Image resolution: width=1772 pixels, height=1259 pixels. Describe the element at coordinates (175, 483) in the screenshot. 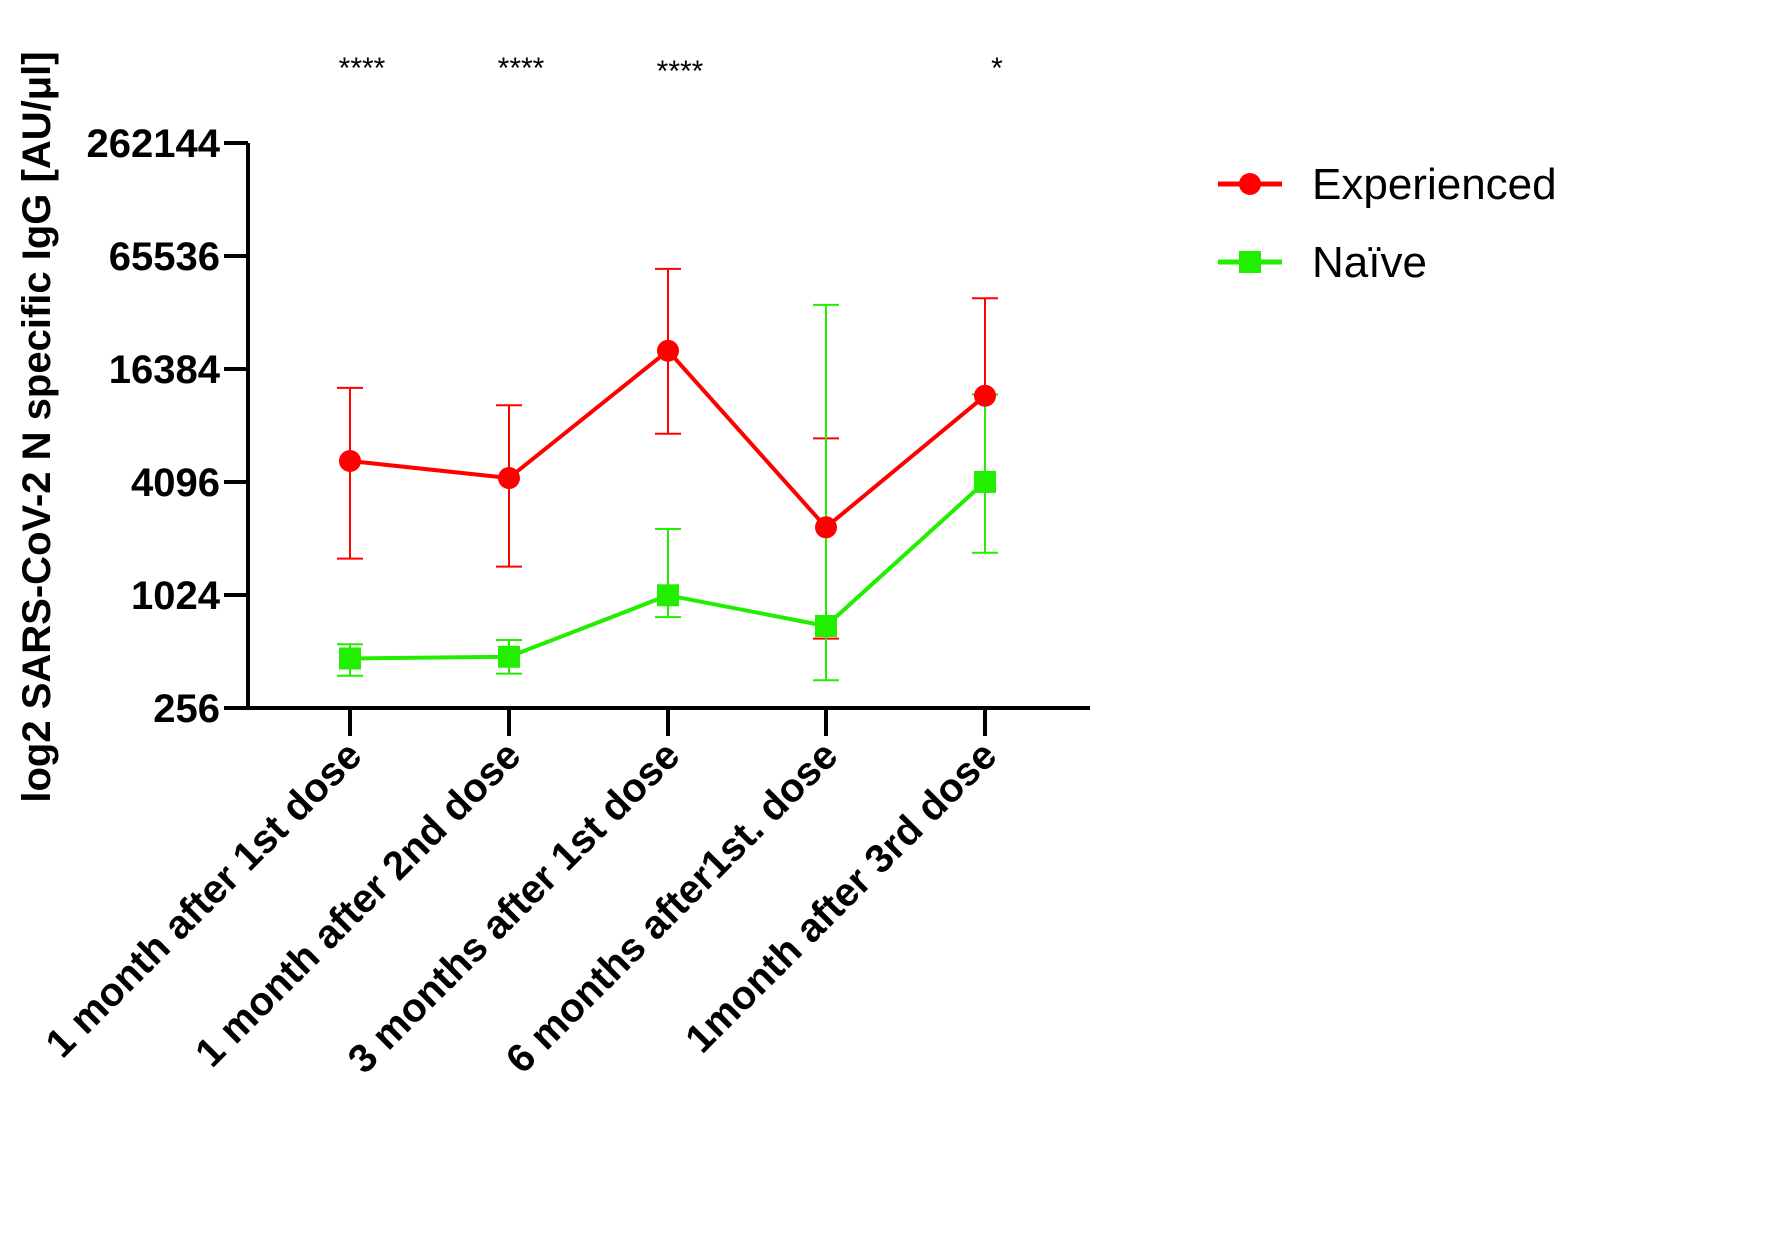

I see `y-tick-label: 4096` at that location.